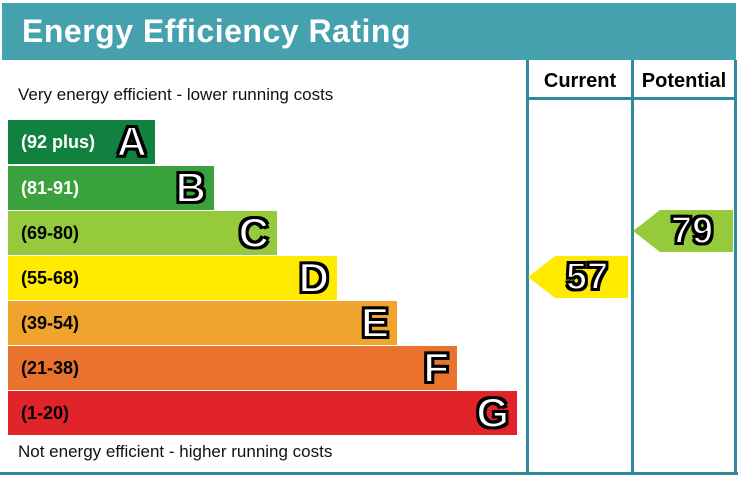 This screenshot has height=483, width=738. Describe the element at coordinates (50, 277) in the screenshot. I see `band-range-label: (55-68)` at that location.